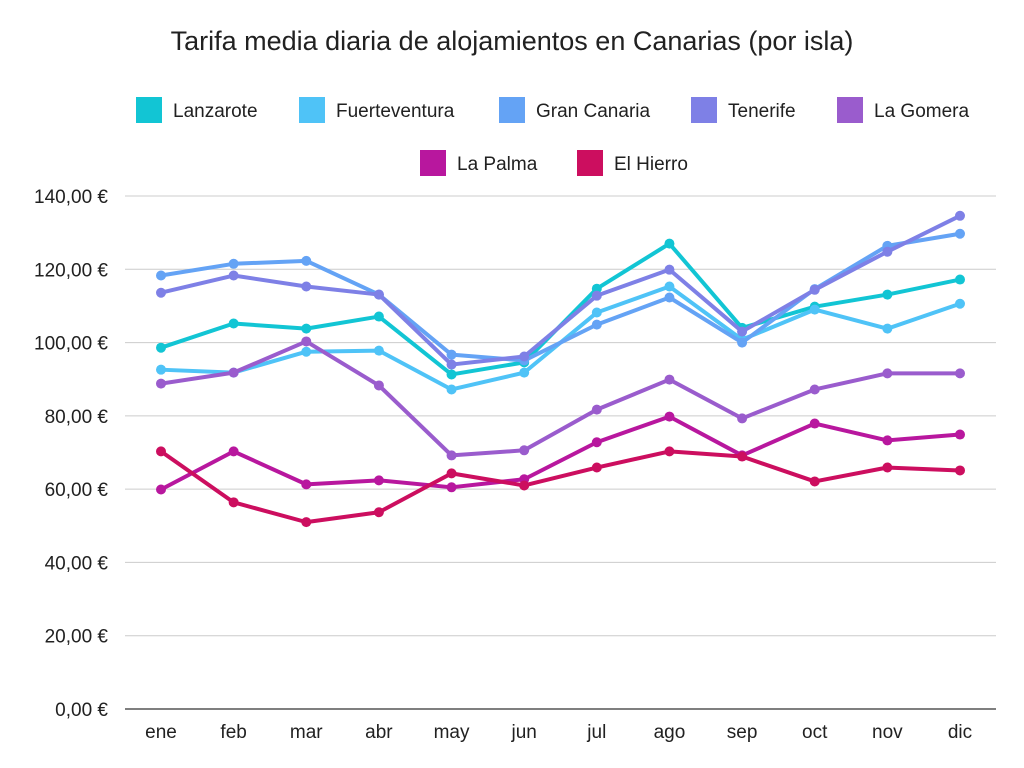 This screenshot has height=768, width=1024. I want to click on legend-item: Tenerife, so click(743, 110).